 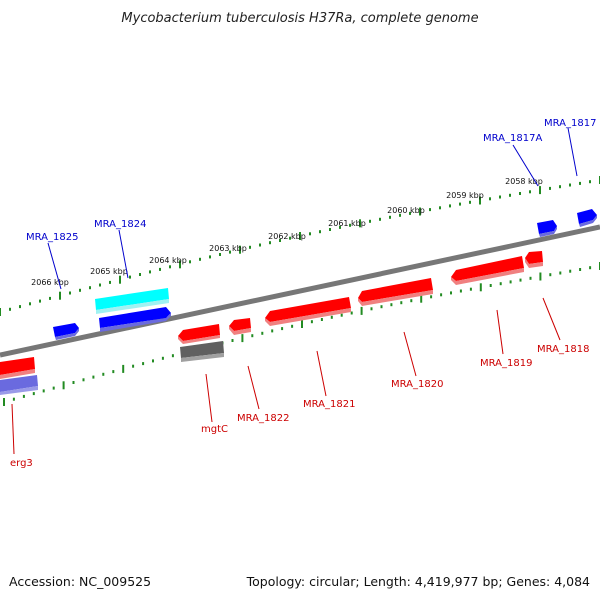 What do you see at coordinates (214, 429) in the screenshot?
I see `gene-label-mgtc: mgtC` at bounding box center [214, 429].